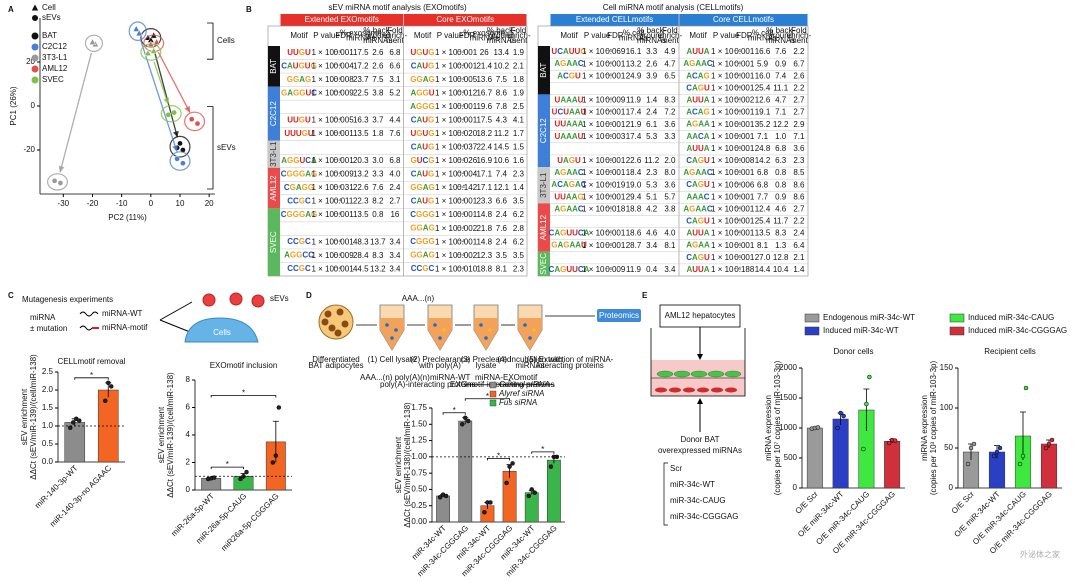 The height and width of the screenshot is (582, 1080). I want to click on motif: AUUA, so click(697, 100).